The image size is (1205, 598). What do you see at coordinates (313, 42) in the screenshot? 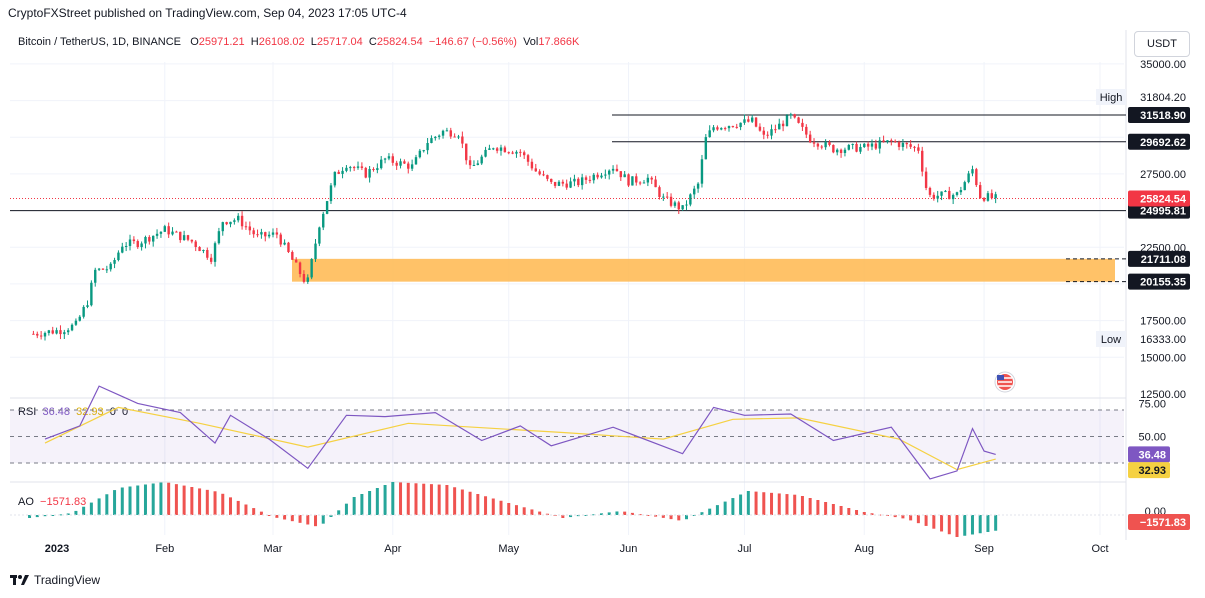
I see `low-label: L` at bounding box center [313, 42].